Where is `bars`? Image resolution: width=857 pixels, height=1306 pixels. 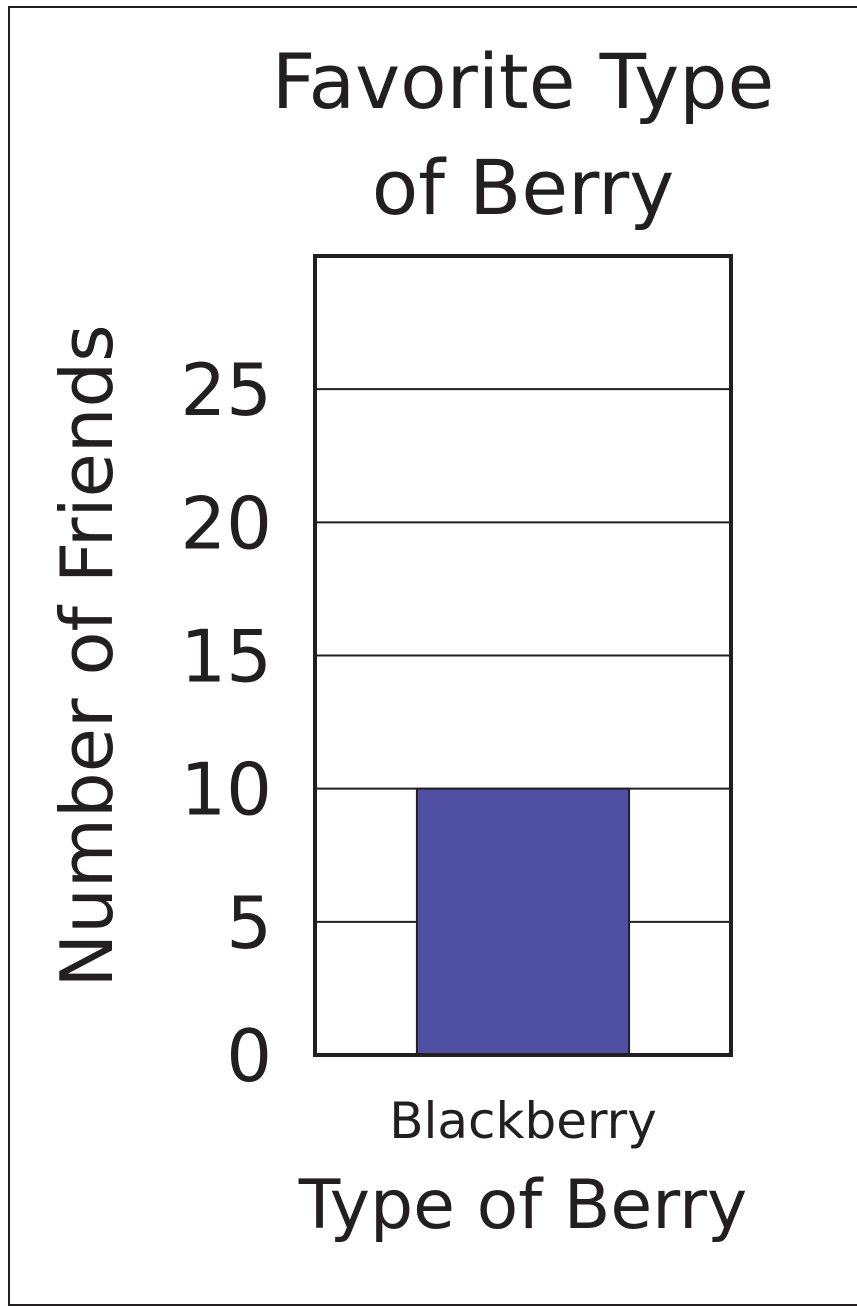
bars is located at coordinates (523, 922).